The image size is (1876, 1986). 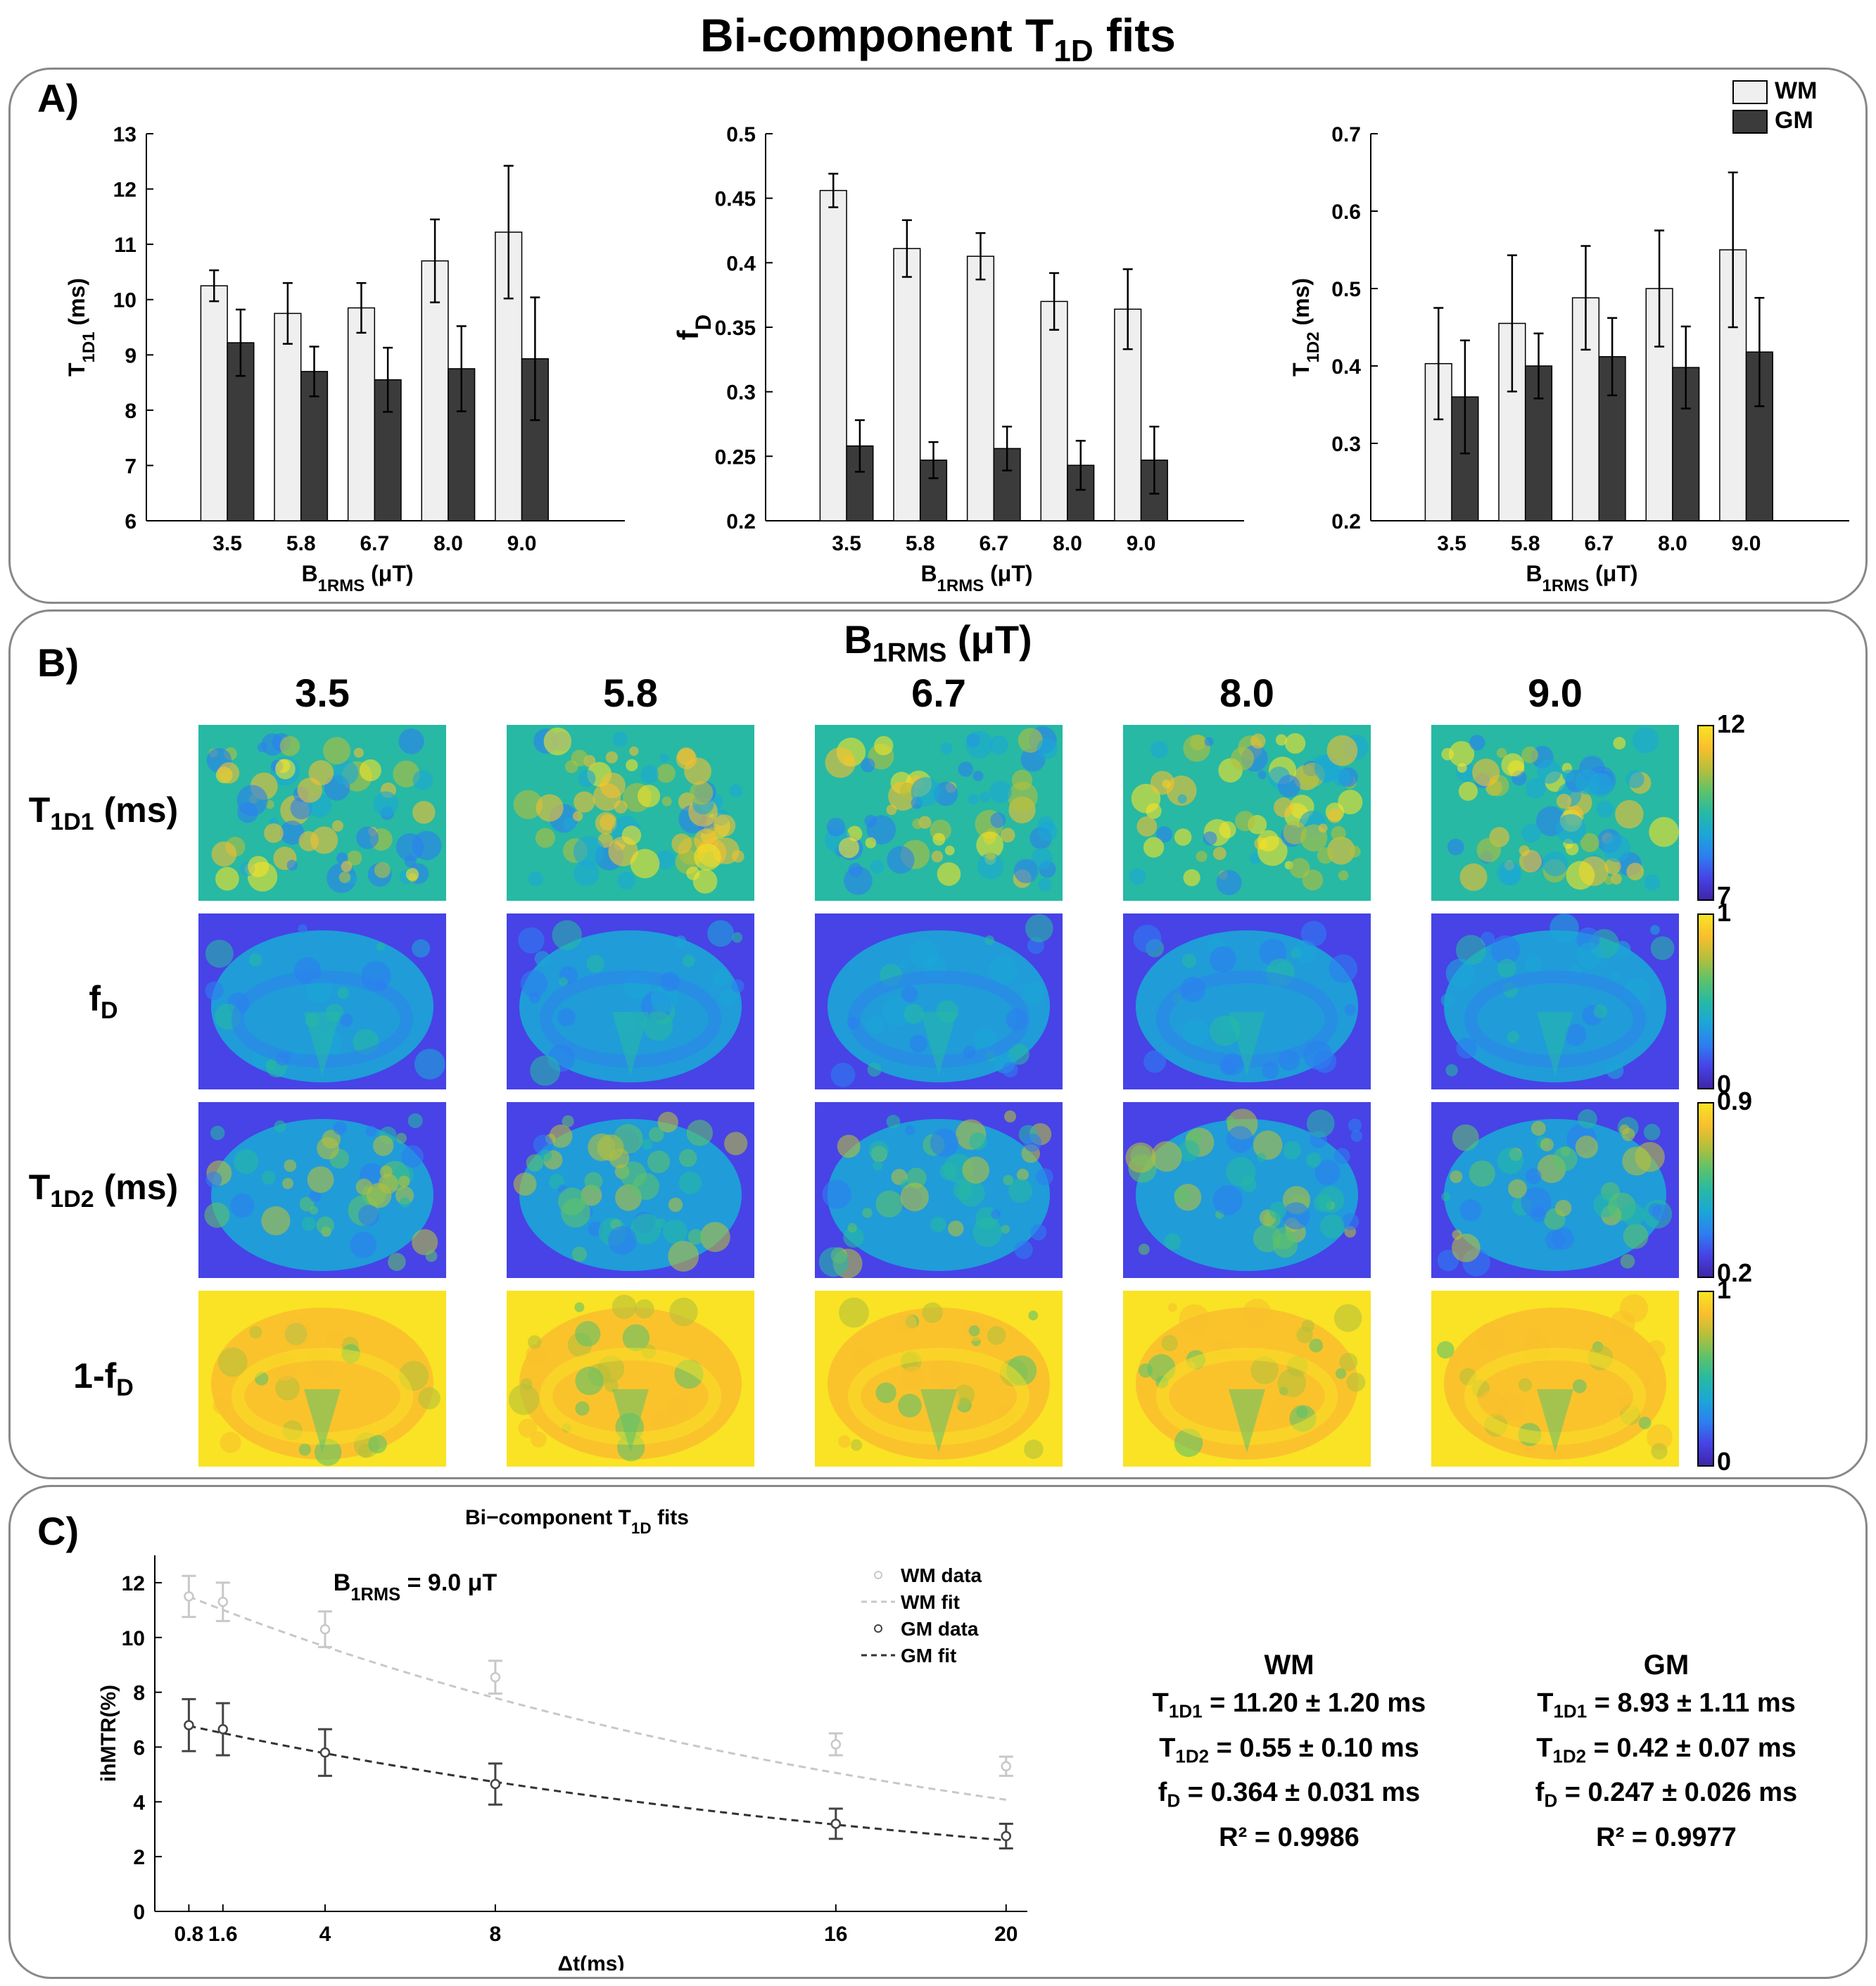 What do you see at coordinates (189, 1935) in the screenshot?
I see `x-tick-label: 0.8` at bounding box center [189, 1935].